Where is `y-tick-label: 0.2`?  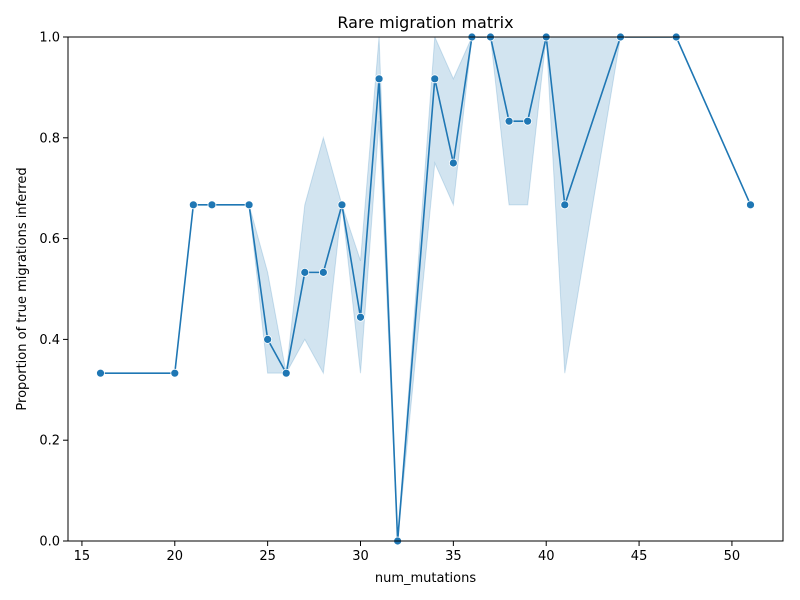 y-tick-label: 0.2 is located at coordinates (49, 441).